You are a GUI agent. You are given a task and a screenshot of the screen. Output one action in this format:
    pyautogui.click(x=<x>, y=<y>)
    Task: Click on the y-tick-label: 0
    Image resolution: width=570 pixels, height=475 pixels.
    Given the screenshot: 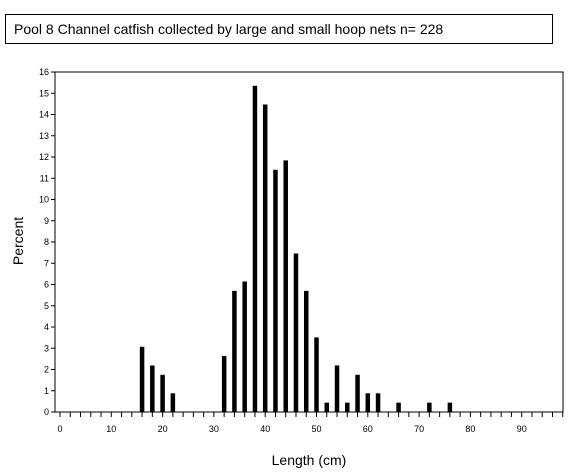 What is the action you would take?
    pyautogui.click(x=46, y=412)
    